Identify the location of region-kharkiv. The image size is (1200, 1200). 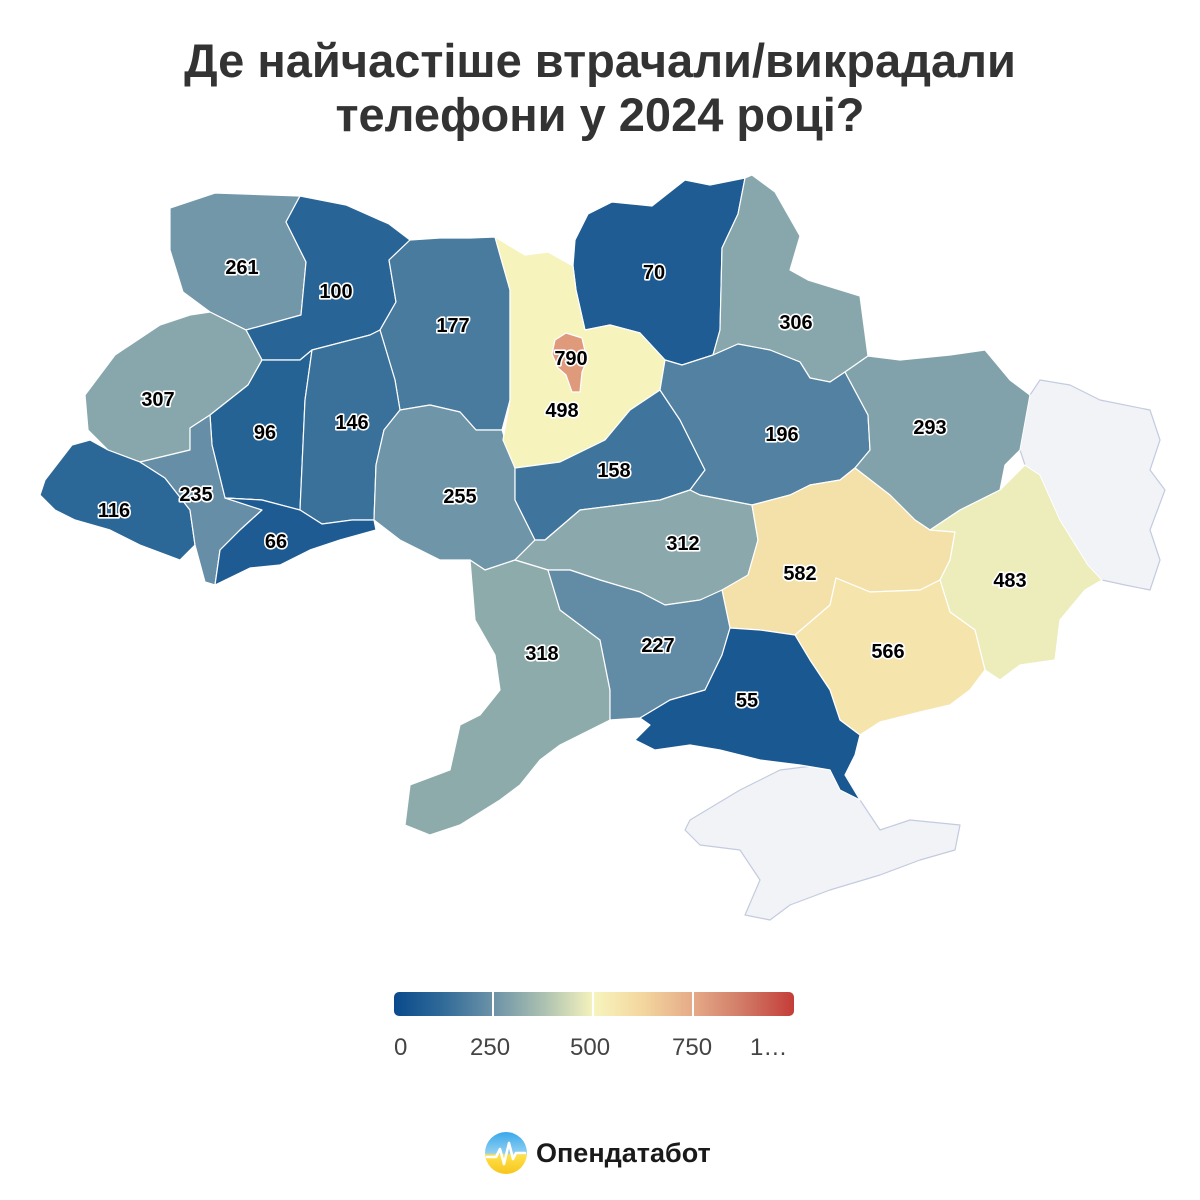
(937, 440).